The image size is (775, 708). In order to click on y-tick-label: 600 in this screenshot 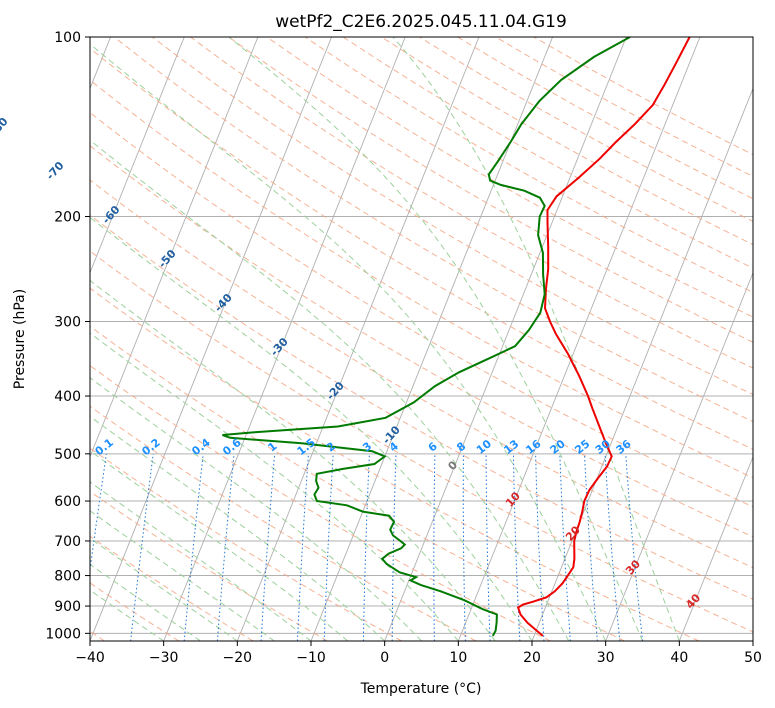, I will do `click(67, 502)`.